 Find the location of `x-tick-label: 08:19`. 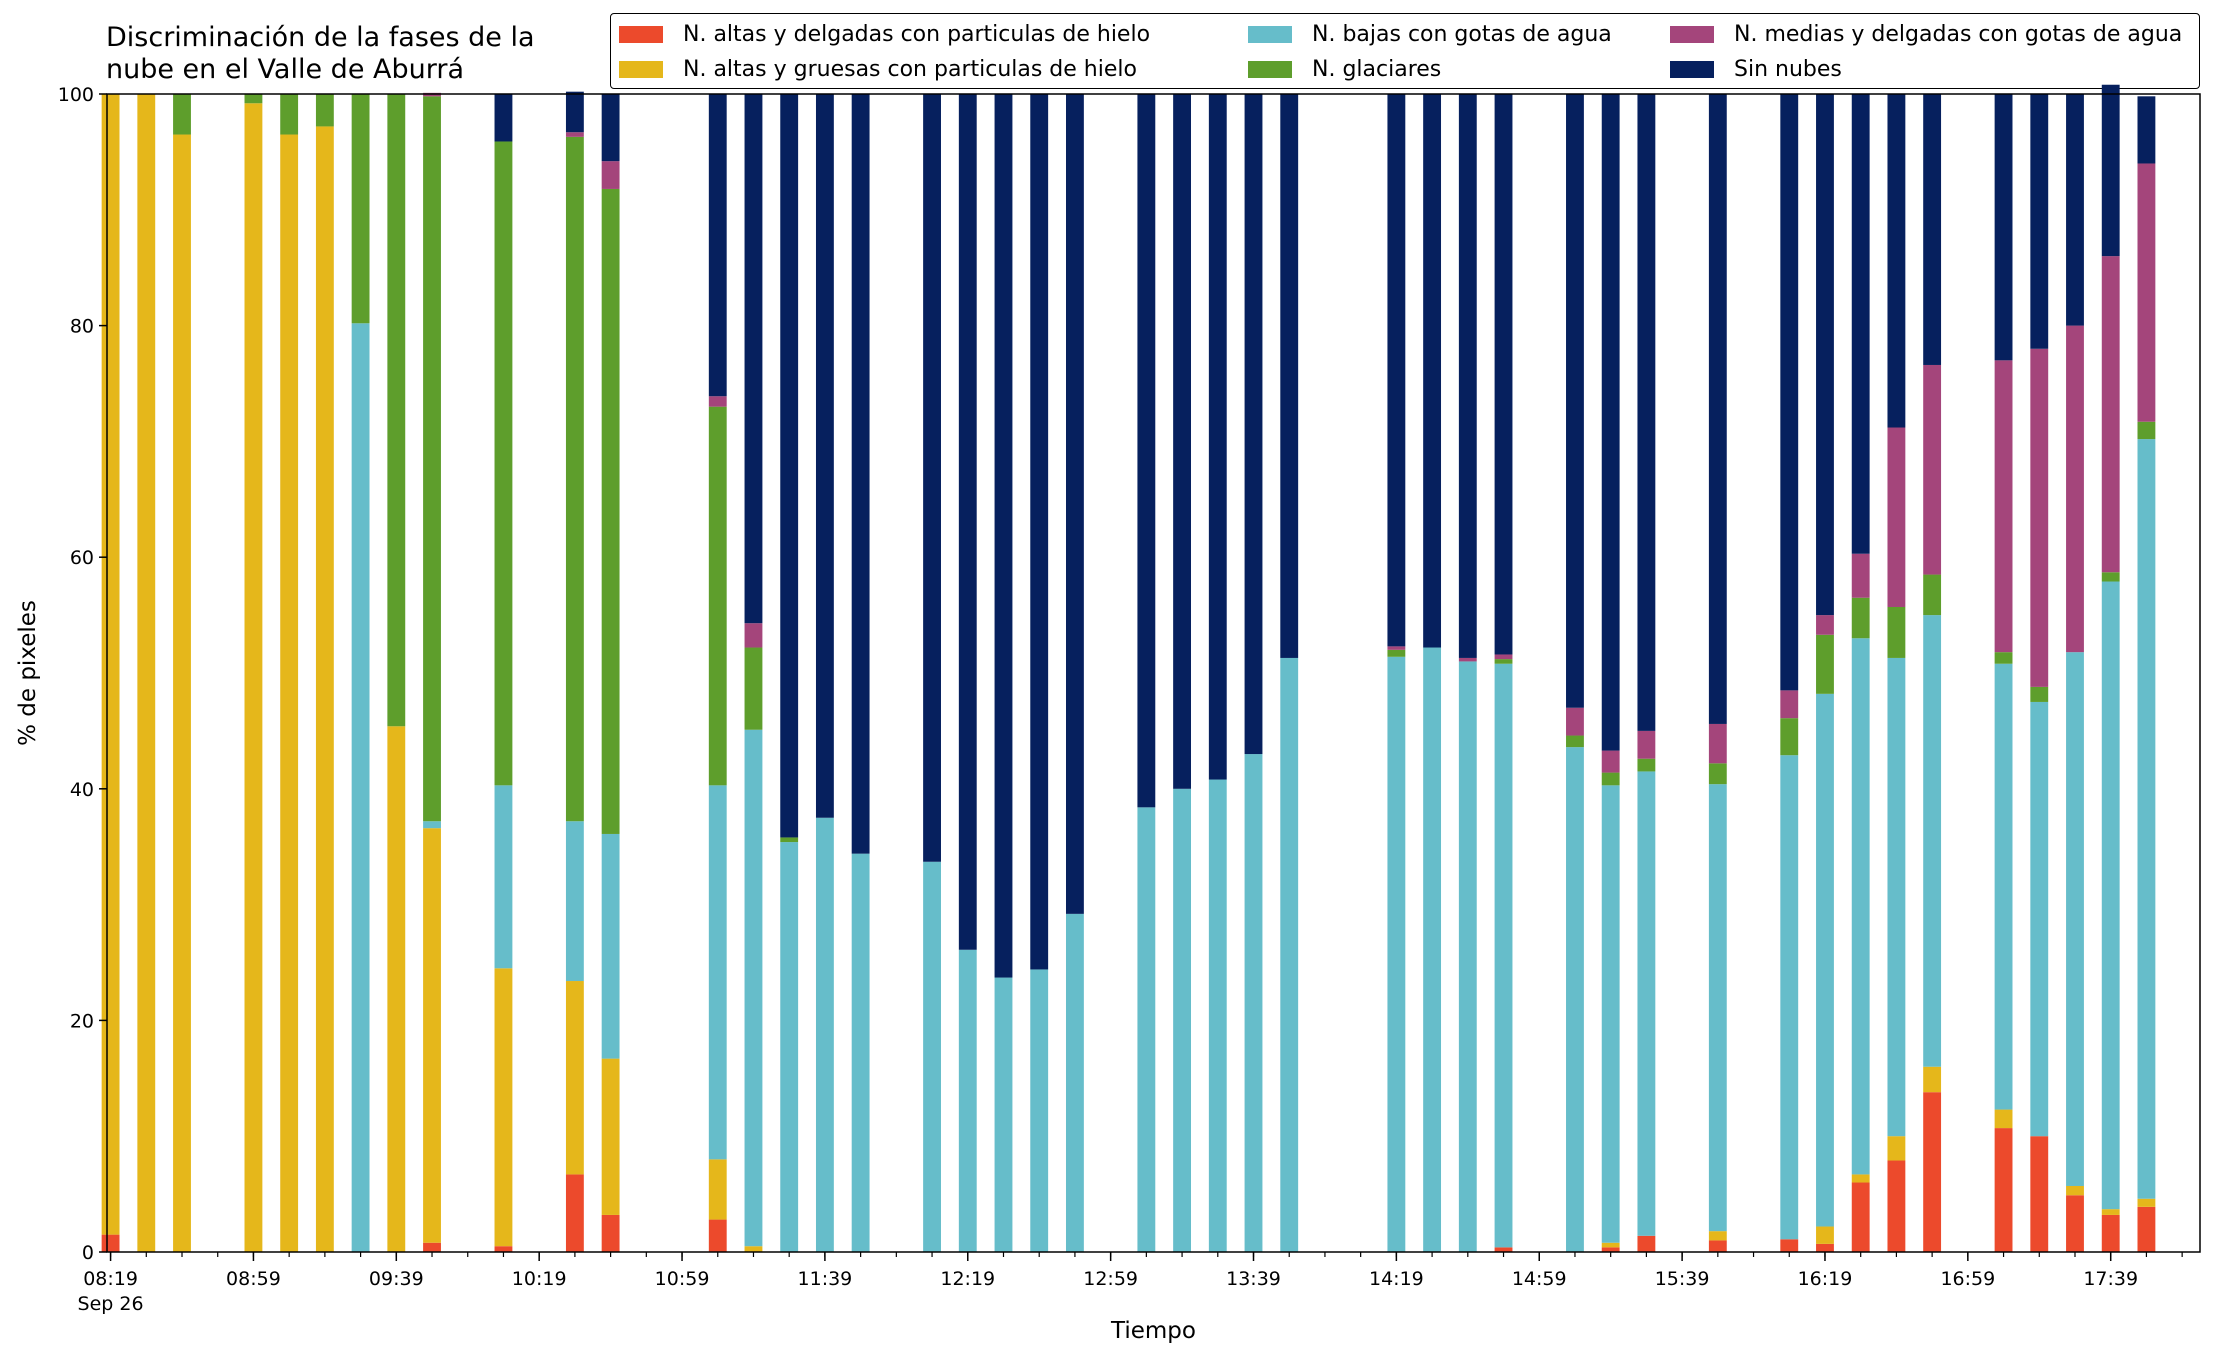

x-tick-label: 08:19 is located at coordinates (110, 1279).